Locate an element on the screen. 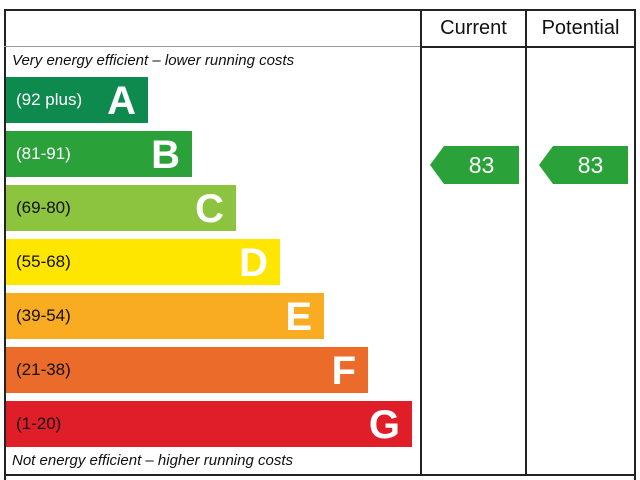  scale-top-divider is located at coordinates (212, 46).